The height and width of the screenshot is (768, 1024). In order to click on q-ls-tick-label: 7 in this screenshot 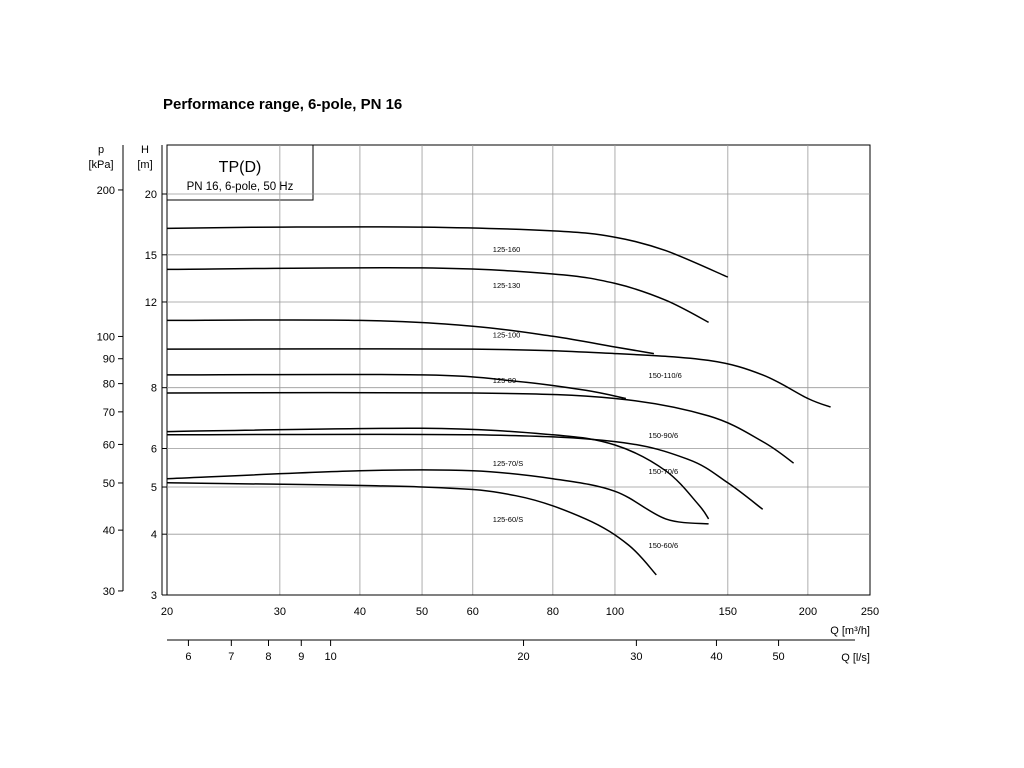, I will do `click(231, 657)`.